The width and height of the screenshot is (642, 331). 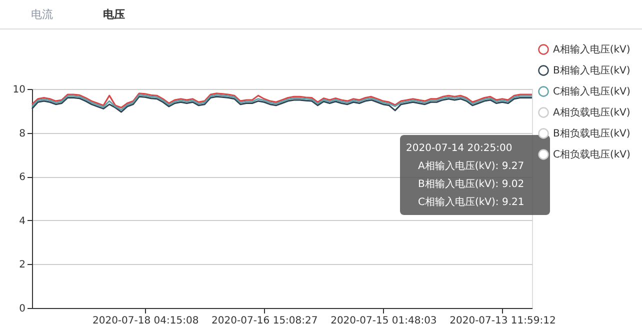 What do you see at coordinates (591, 70) in the screenshot?
I see `legend-label: B相输入电压(kV)` at bounding box center [591, 70].